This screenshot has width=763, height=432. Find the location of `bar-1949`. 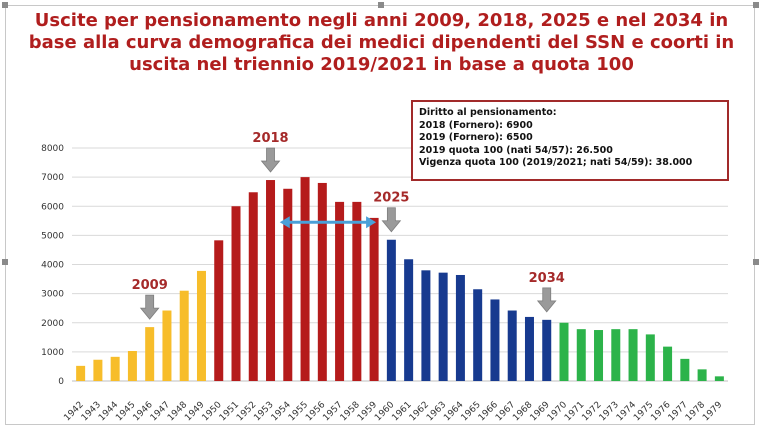

bar-1949 is located at coordinates (201, 325).